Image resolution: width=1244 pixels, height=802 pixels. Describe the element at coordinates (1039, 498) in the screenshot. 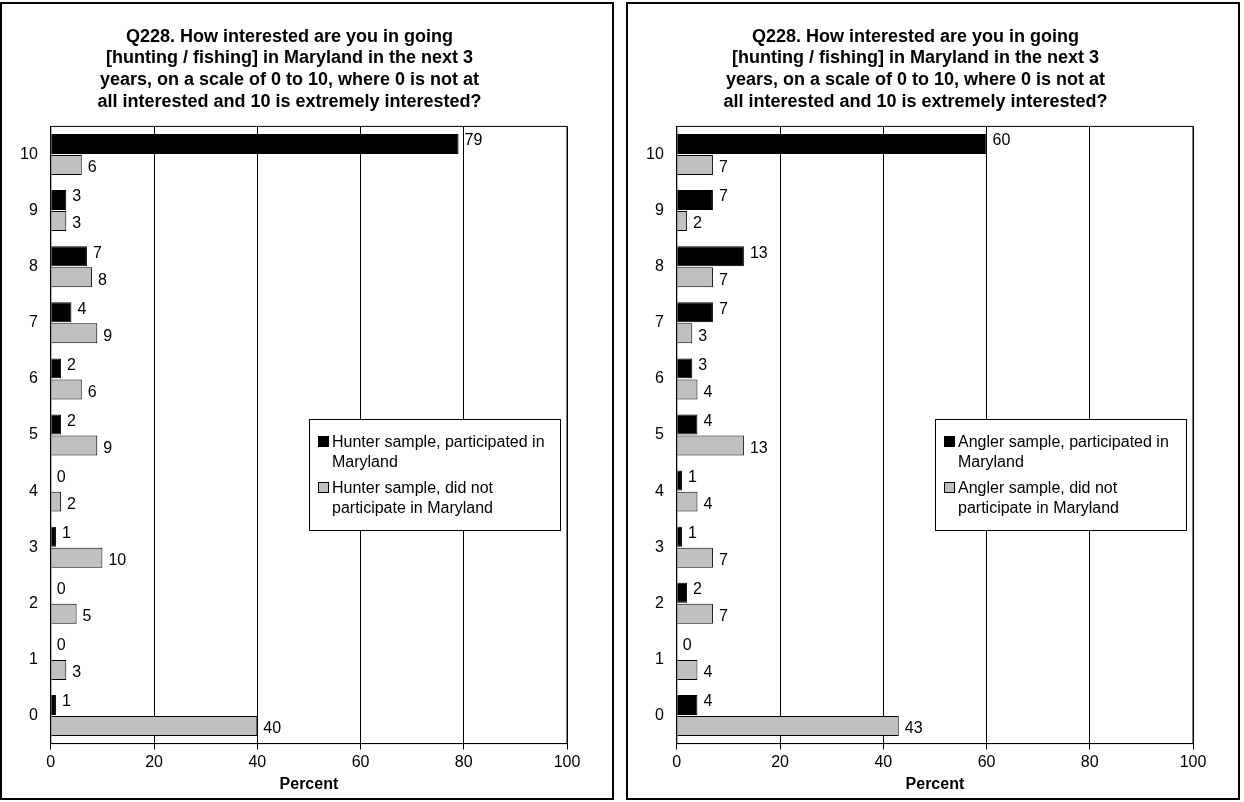

I see `legend-label: Angler sample, did not participate in Maryland` at that location.